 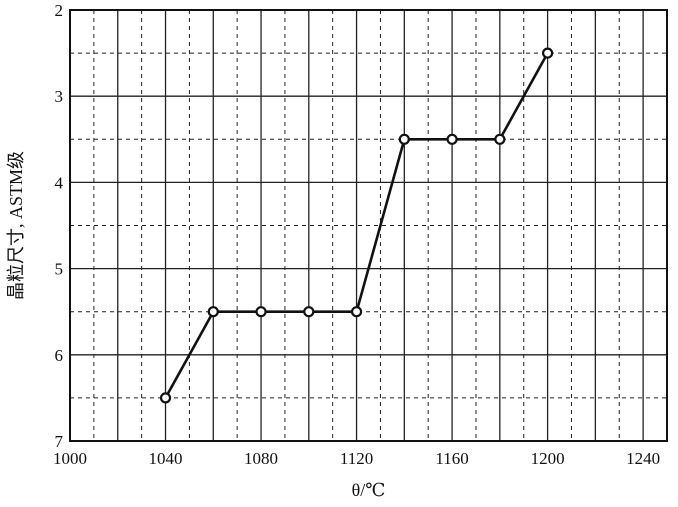 I want to click on x-tick-label: 1000, so click(x=70, y=458).